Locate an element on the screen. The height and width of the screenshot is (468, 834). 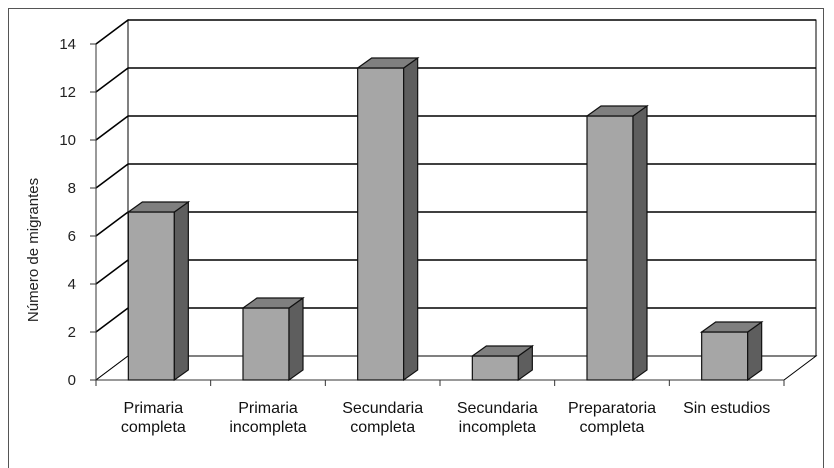
y-axis-title: Número de migrantes is located at coordinates (33, 250).